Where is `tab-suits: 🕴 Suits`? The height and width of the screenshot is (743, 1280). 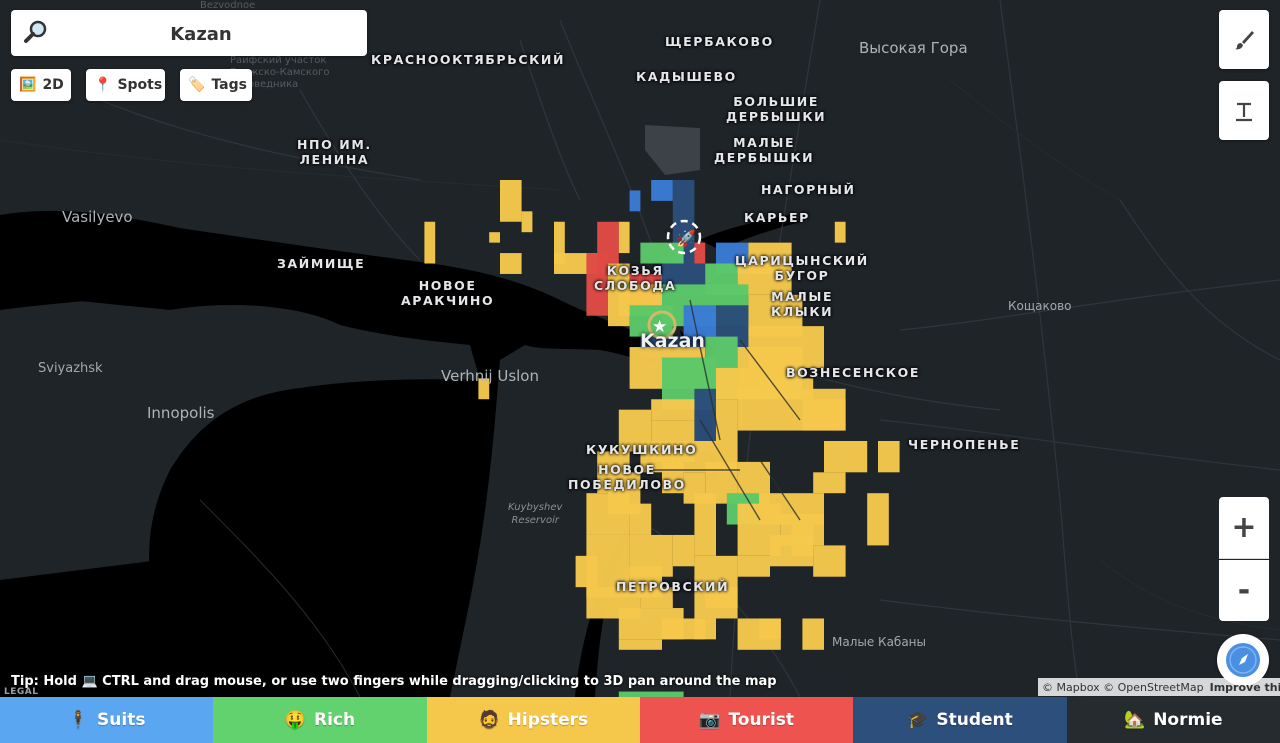 tab-suits: 🕴 Suits is located at coordinates (107, 720).